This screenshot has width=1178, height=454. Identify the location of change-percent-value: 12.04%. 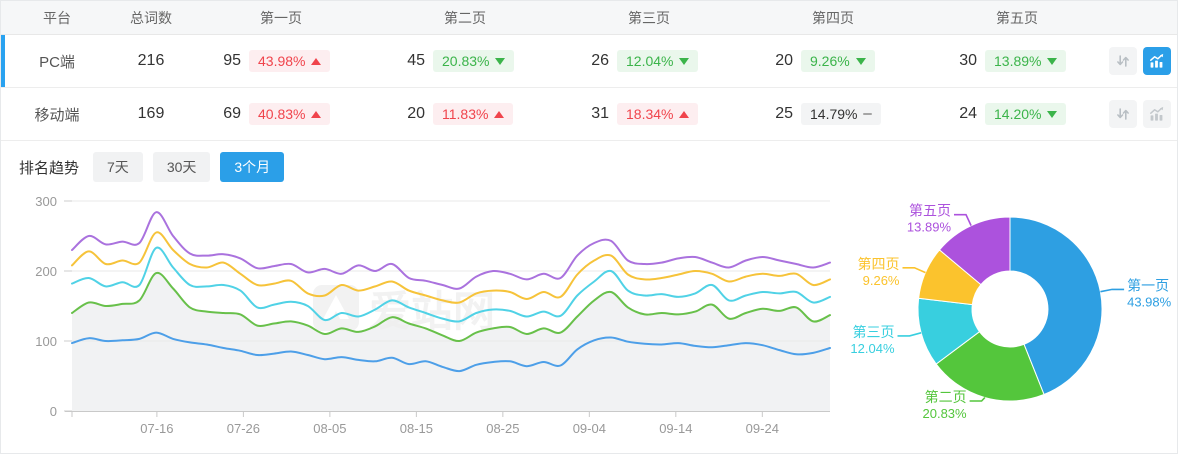
(650, 61).